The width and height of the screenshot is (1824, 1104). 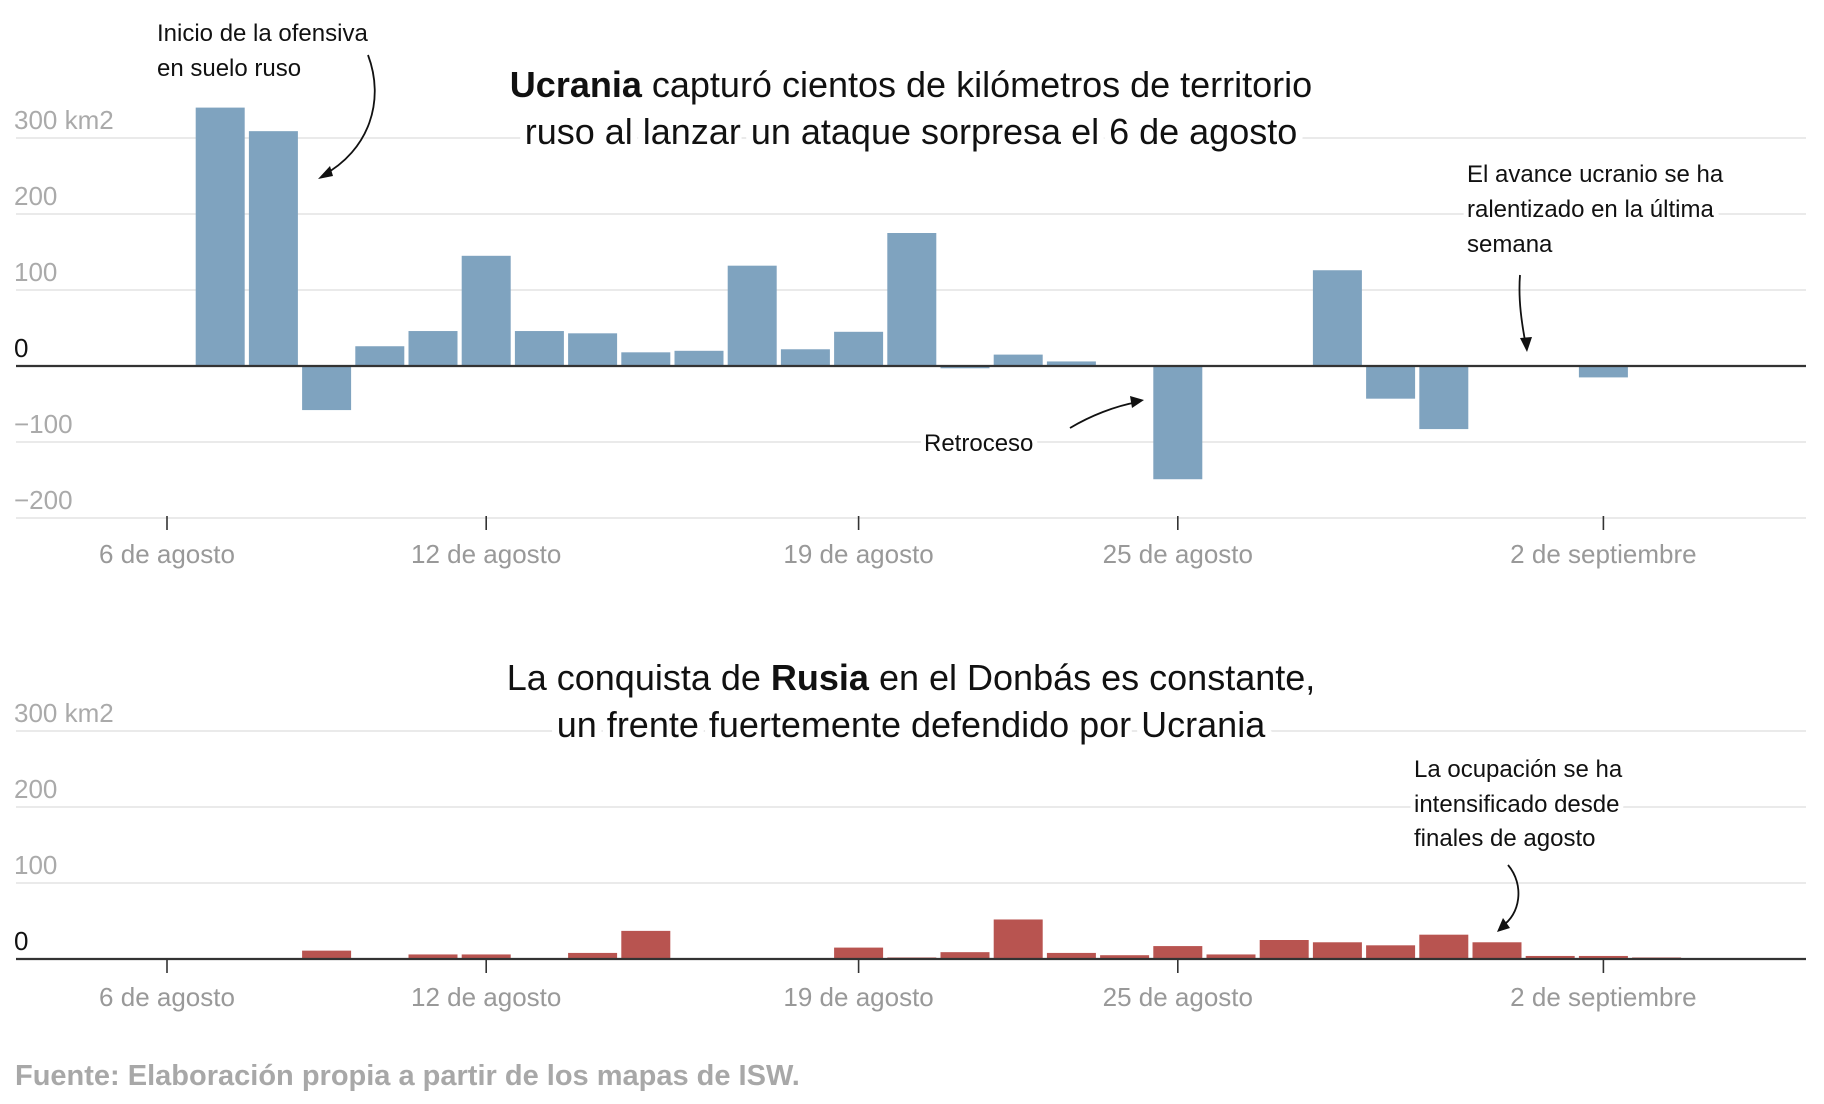 I want to click on annotation-ocupacion-line2: intensificado desde, so click(x=1516, y=804).